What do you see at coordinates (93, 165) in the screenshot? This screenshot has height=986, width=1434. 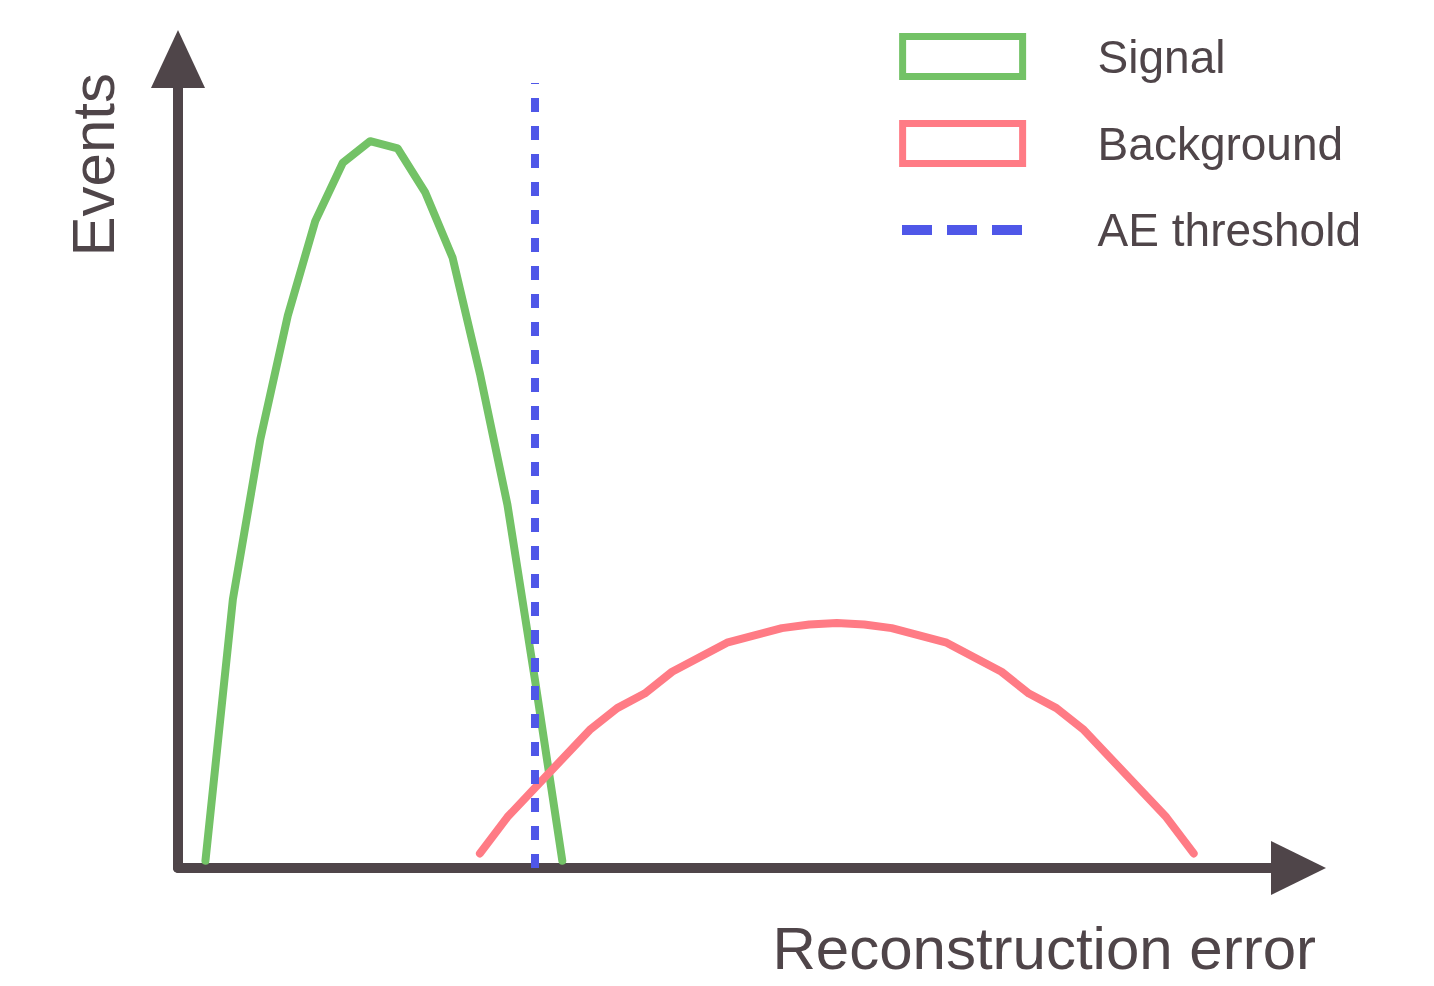 I see `y-axis-title: Events` at bounding box center [93, 165].